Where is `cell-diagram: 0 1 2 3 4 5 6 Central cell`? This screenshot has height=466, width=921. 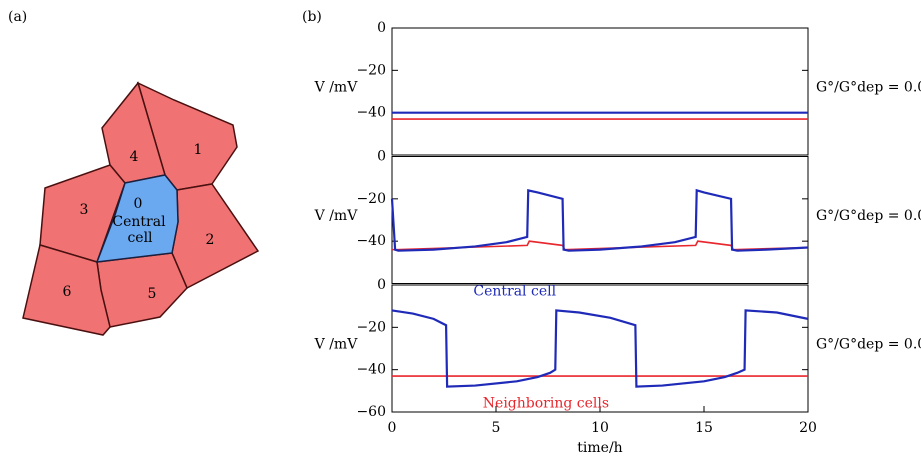 cell-diagram: 0 1 2 3 4 5 6 Central cell is located at coordinates (141, 208).